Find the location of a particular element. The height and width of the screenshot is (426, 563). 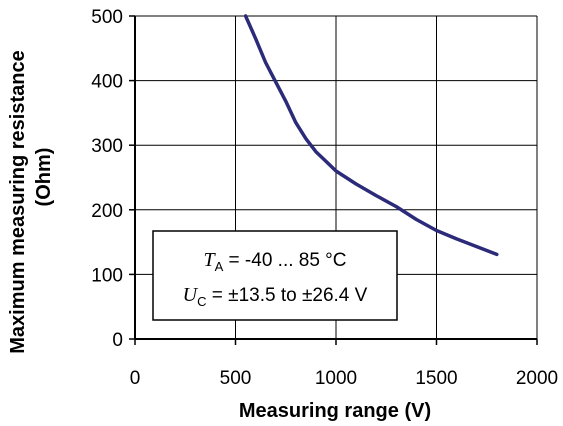

annotation-line-2: UC = ±13.5 to ±26.4 V is located at coordinates (275, 296).